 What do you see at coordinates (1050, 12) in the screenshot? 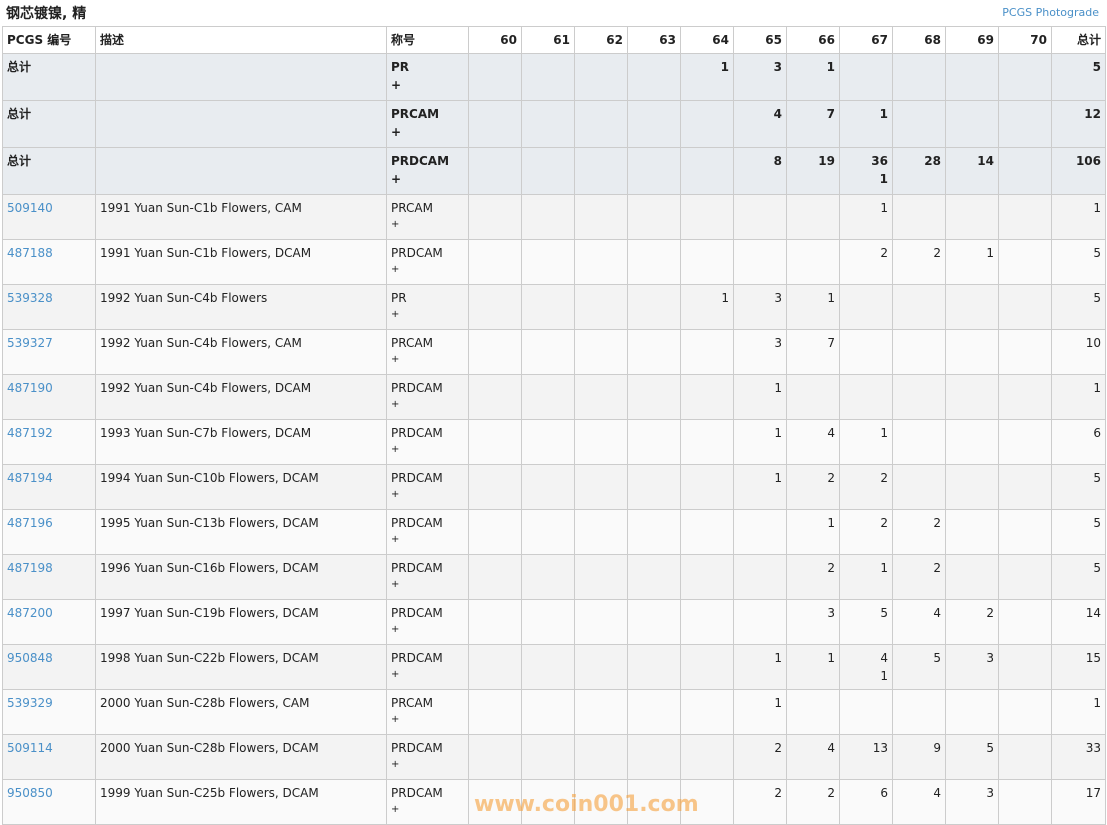
I see `photograde-link: PCGS Photograde` at bounding box center [1050, 12].